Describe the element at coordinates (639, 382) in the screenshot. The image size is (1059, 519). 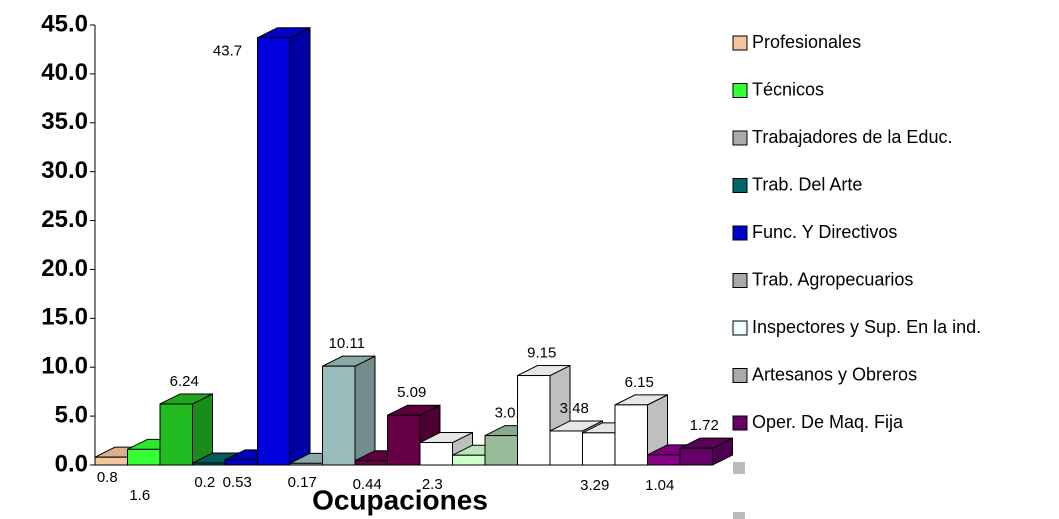
I see `value-label: 6.15` at that location.